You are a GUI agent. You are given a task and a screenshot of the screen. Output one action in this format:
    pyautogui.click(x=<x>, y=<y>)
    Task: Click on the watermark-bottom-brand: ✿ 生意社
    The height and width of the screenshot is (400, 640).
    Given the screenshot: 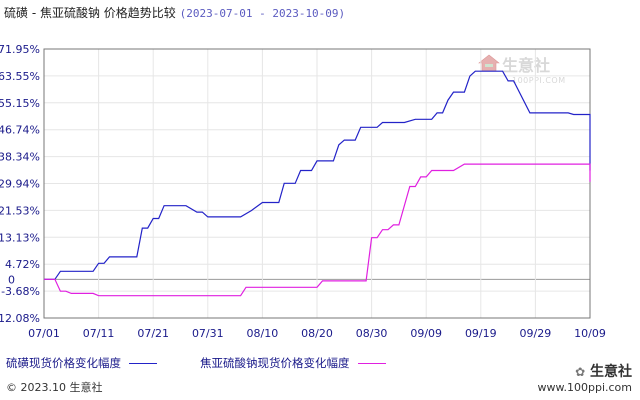 What is the action you would take?
    pyautogui.click(x=603, y=372)
    